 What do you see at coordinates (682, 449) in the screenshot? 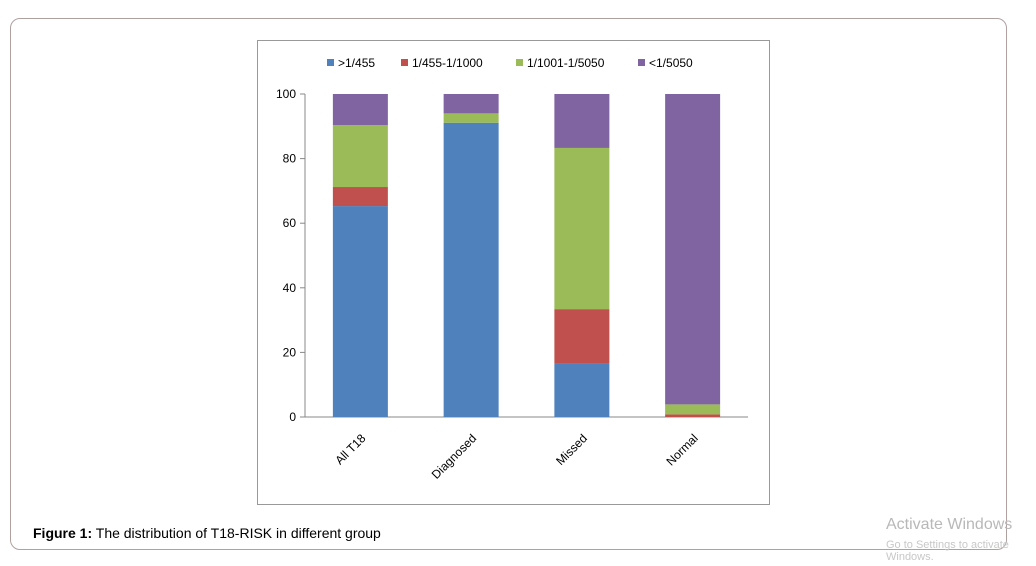
I see `x-tick-label: Normal` at bounding box center [682, 449].